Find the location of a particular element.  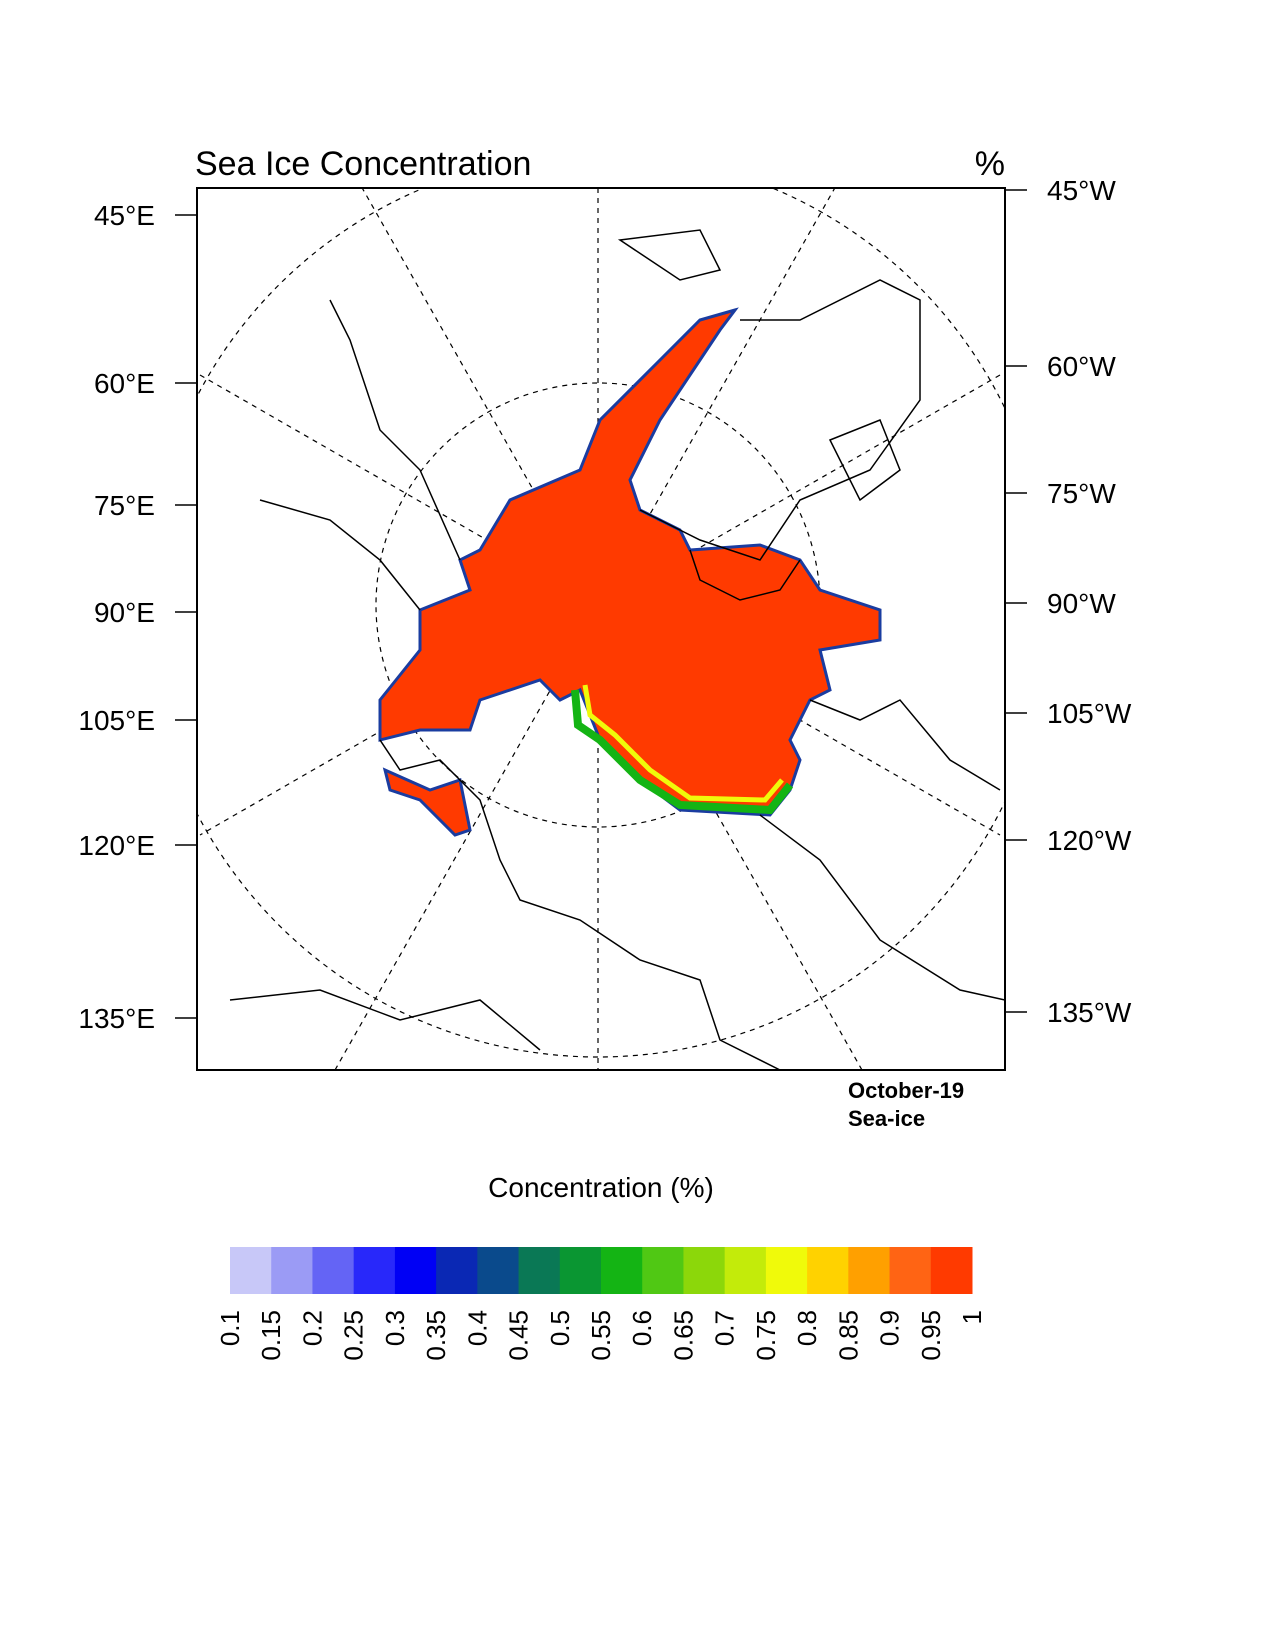

lon-label: 45°W is located at coordinates (1081, 190).